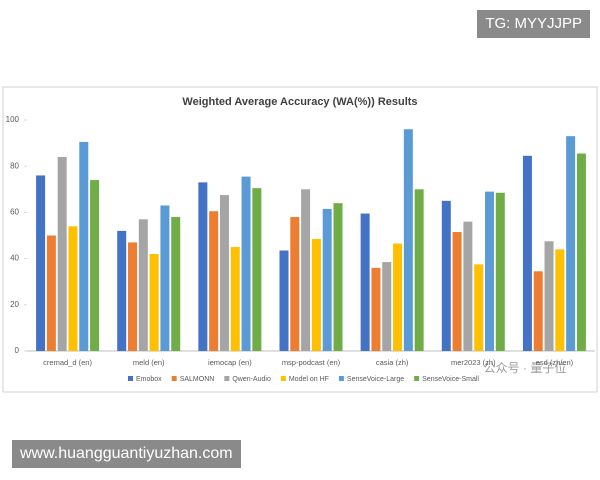 This screenshot has width=600, height=480. What do you see at coordinates (197, 379) in the screenshot?
I see `legend-label: SALMONN` at bounding box center [197, 379].